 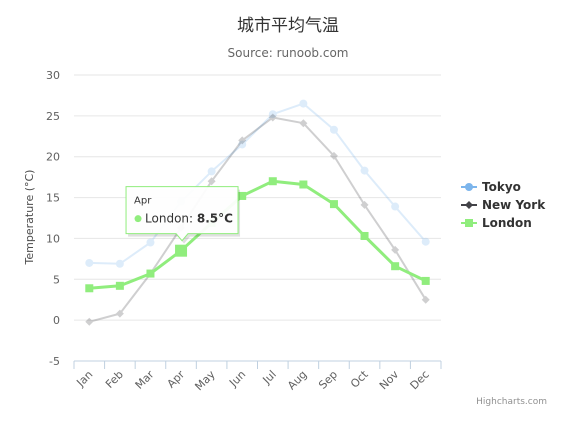 I want to click on y-axis-title: Temperature (°C), so click(x=29, y=218).